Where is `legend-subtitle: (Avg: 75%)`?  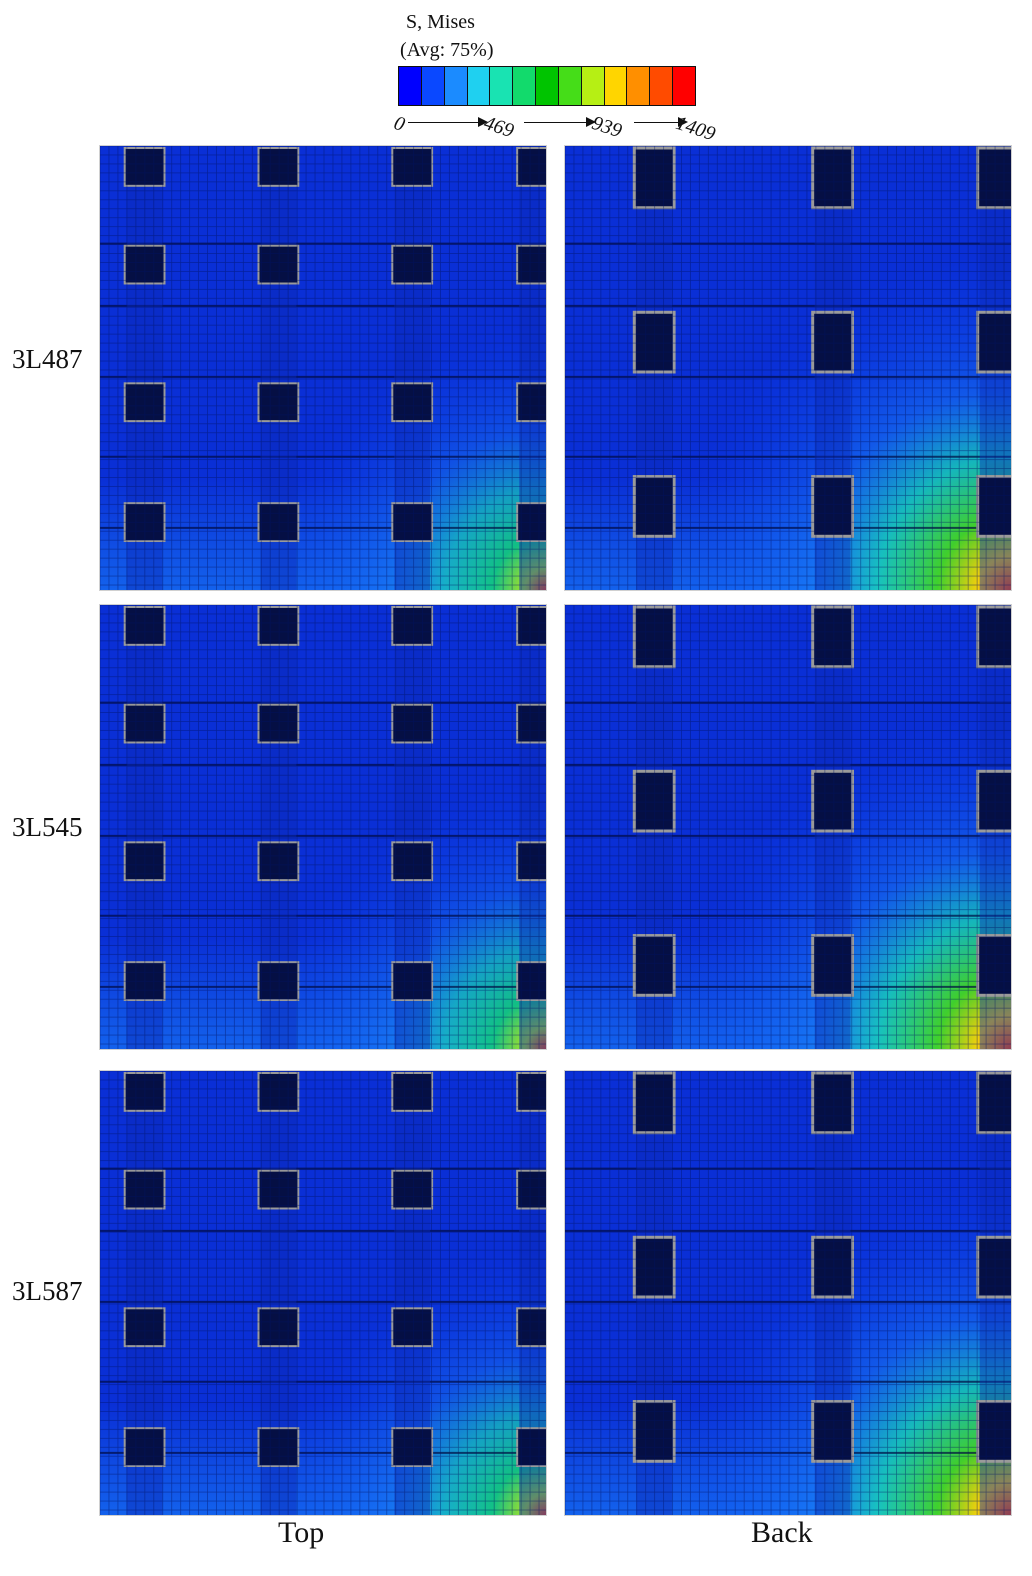
legend-subtitle: (Avg: 75%) is located at coordinates (447, 50).